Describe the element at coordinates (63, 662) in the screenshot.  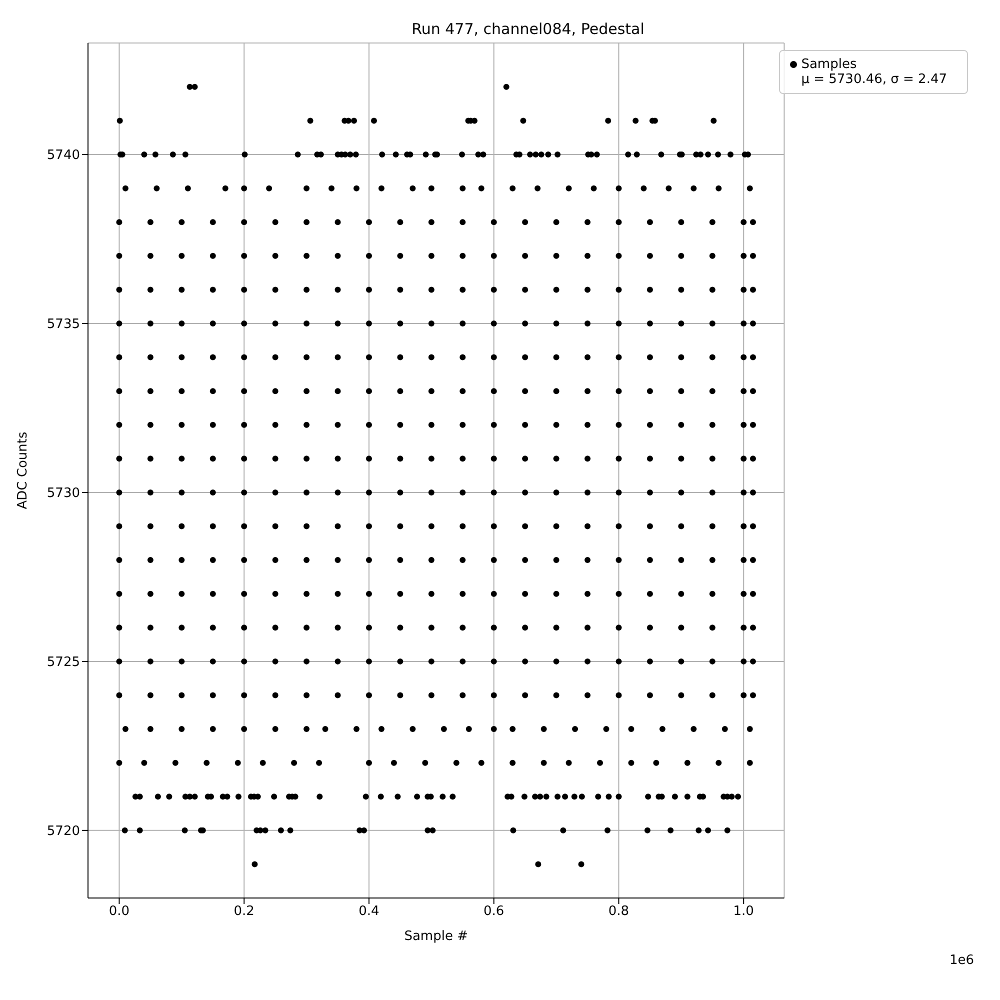
I see `y-tick-label: 5725` at that location.